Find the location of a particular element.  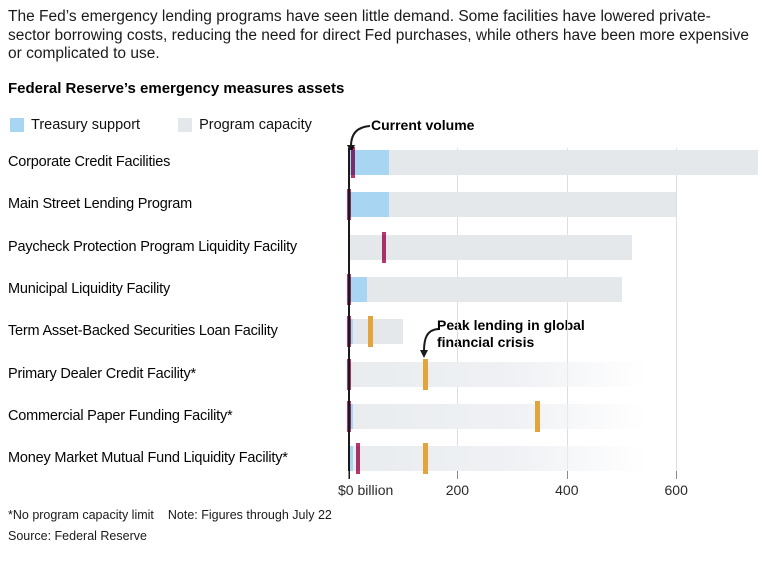

legend-item-treasury: Treasury support is located at coordinates (75, 125).